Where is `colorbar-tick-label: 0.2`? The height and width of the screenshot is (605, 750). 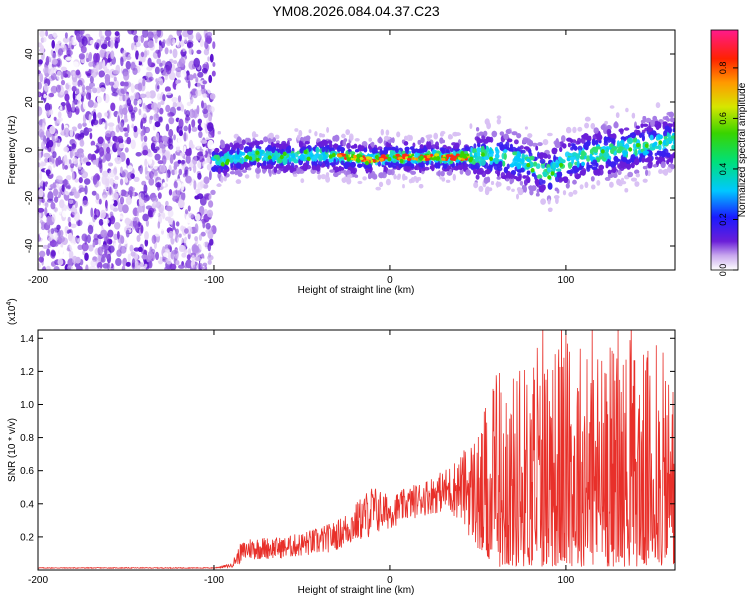
colorbar-tick-label: 0.2 is located at coordinates (723, 219).